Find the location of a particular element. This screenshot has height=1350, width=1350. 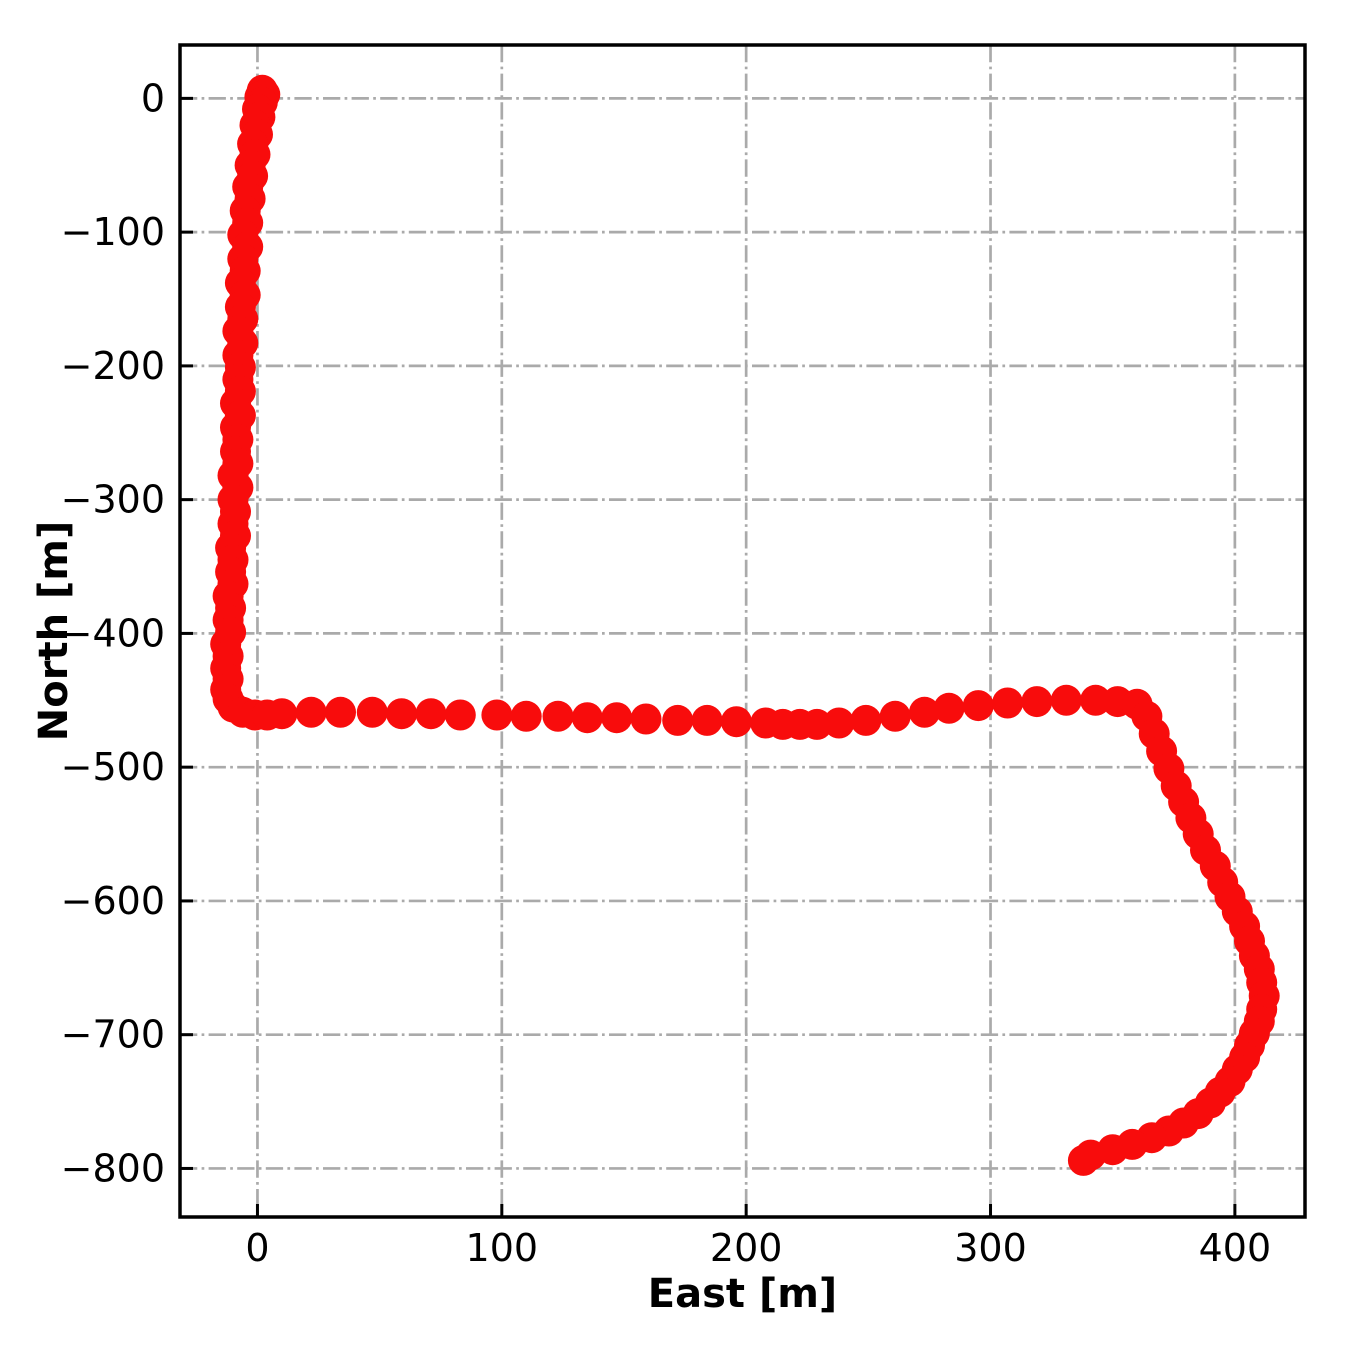

x-tick-label: 300 is located at coordinates (990, 1248).